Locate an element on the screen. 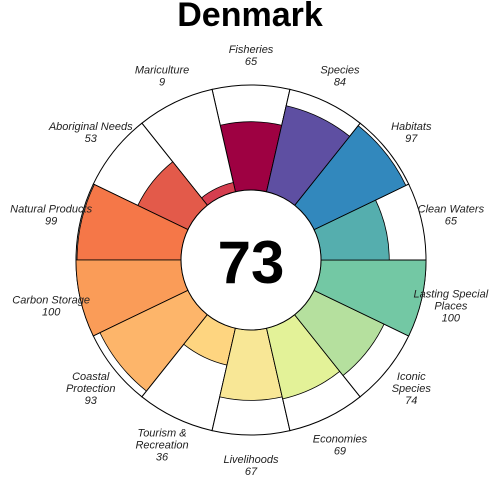  petal-label-carbon-storage: Carbon Storage 100 is located at coordinates (51, 307).